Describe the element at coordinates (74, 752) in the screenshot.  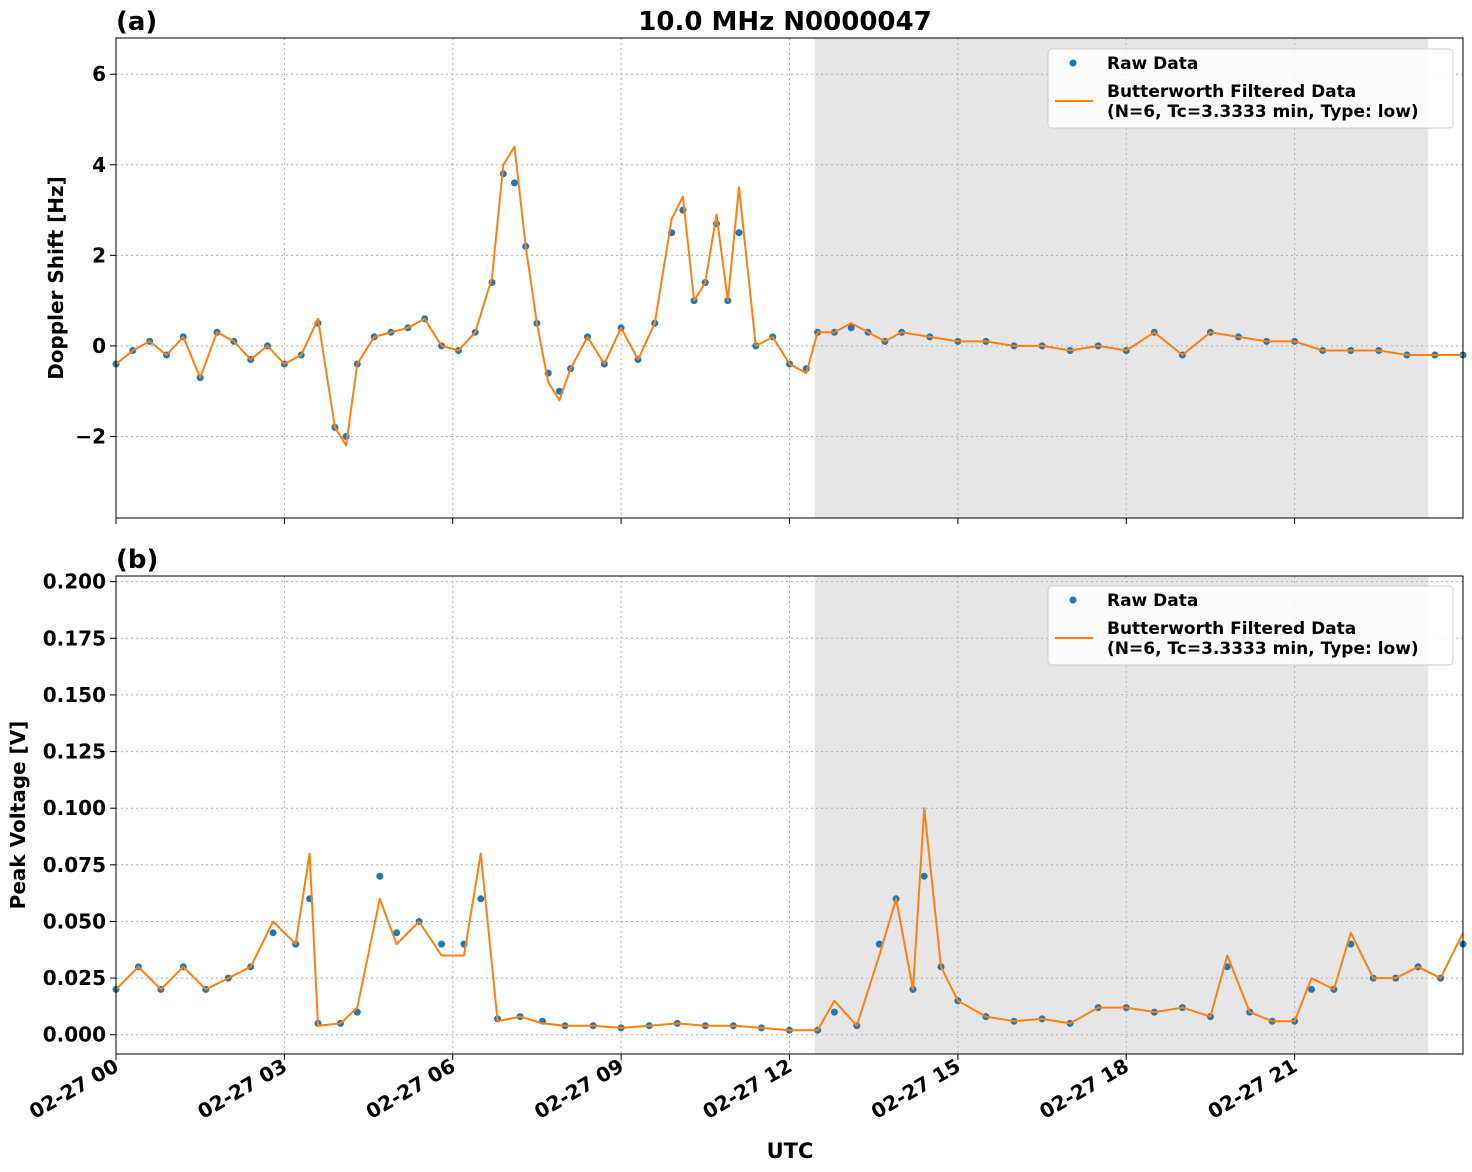
I see `panel-b-y-tick-label: 0.125` at that location.